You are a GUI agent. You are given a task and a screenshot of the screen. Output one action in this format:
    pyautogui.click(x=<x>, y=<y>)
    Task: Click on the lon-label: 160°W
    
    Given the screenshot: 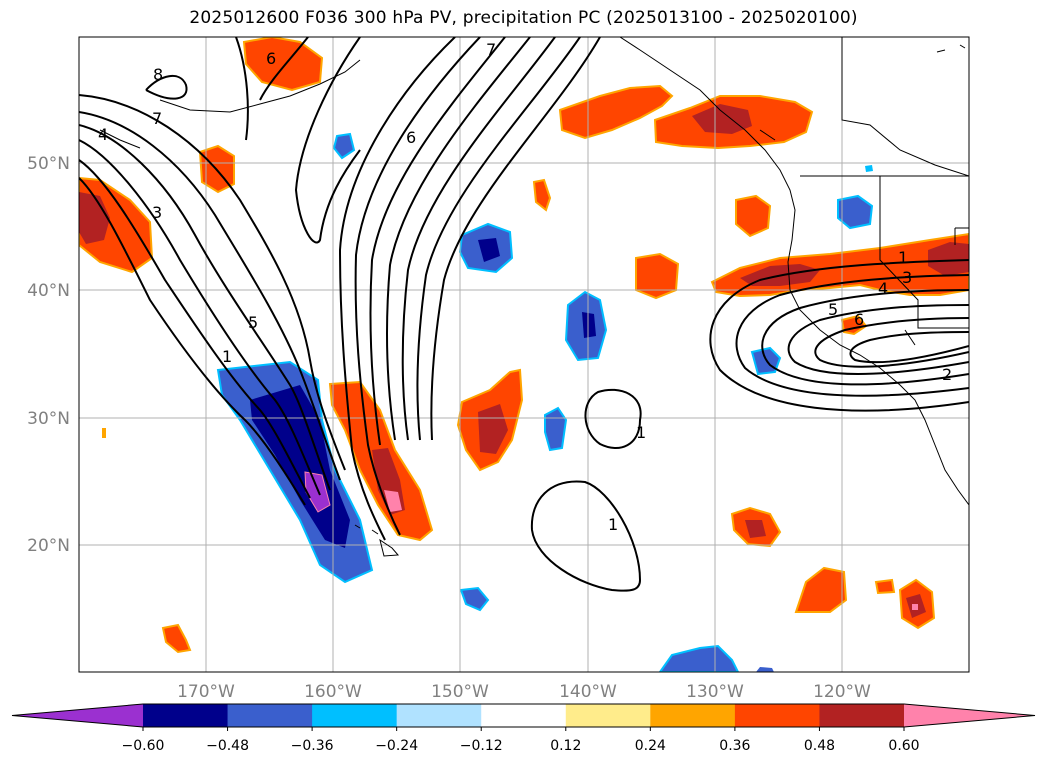 What is the action you would take?
    pyautogui.click(x=333, y=692)
    